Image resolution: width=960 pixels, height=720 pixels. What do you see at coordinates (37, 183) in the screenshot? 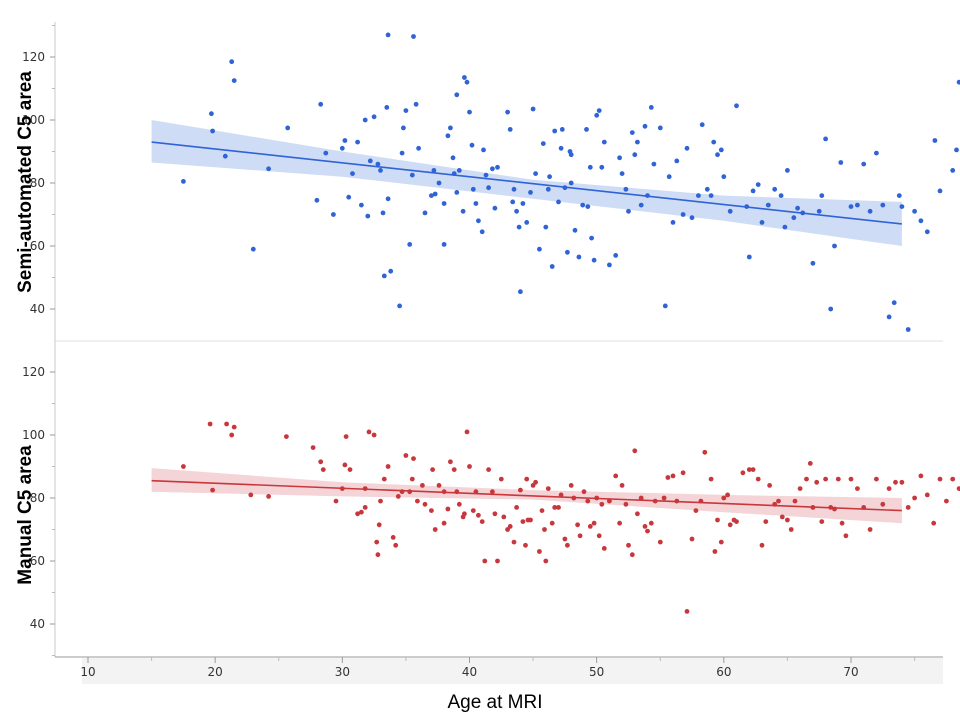
I see `y-tick-label: 80` at bounding box center [37, 183].